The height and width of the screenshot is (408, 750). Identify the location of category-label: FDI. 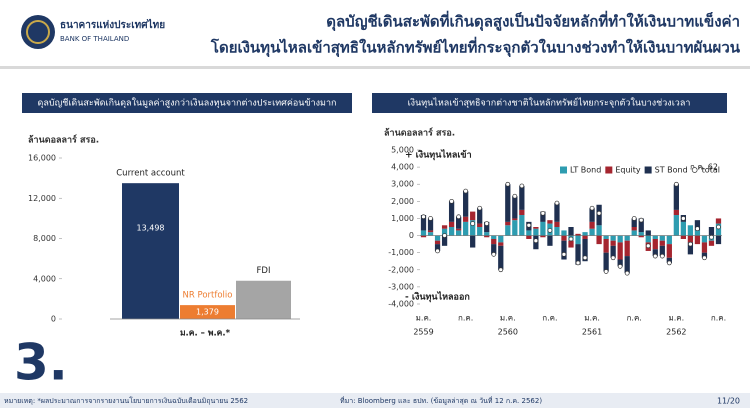
(264, 271).